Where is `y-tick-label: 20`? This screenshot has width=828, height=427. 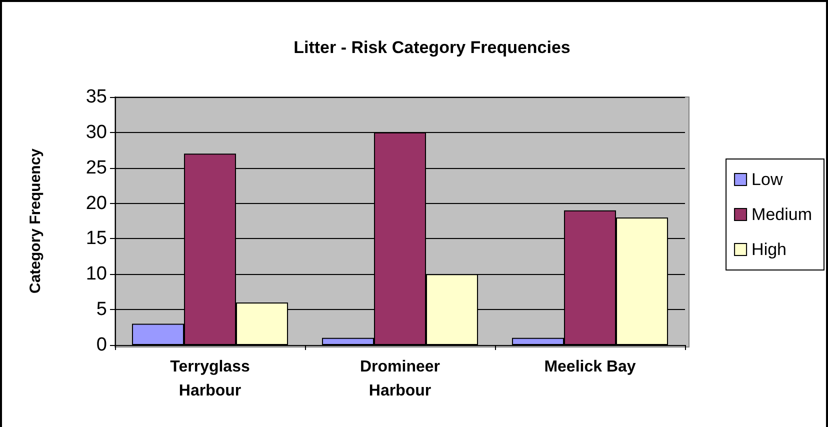
y-tick-label: 20 is located at coordinates (96, 203).